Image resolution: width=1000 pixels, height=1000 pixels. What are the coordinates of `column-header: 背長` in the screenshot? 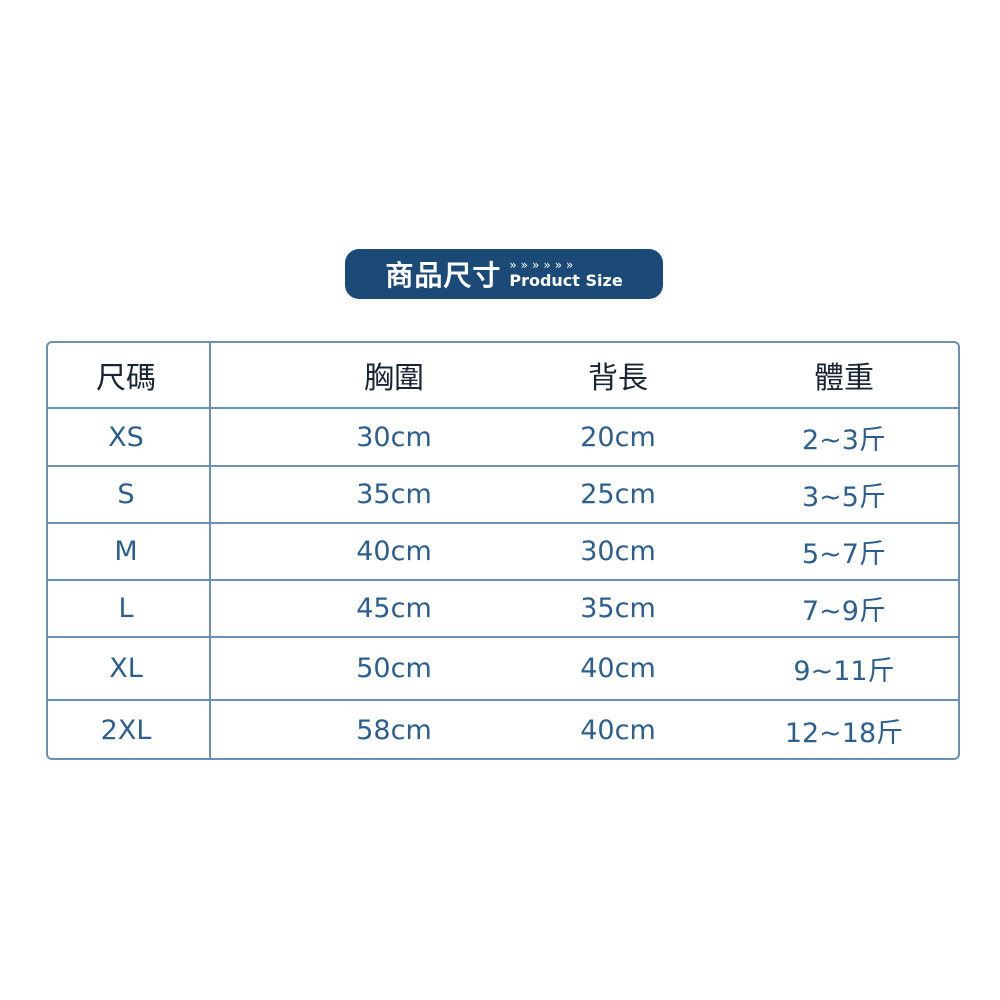 It's located at (618, 378).